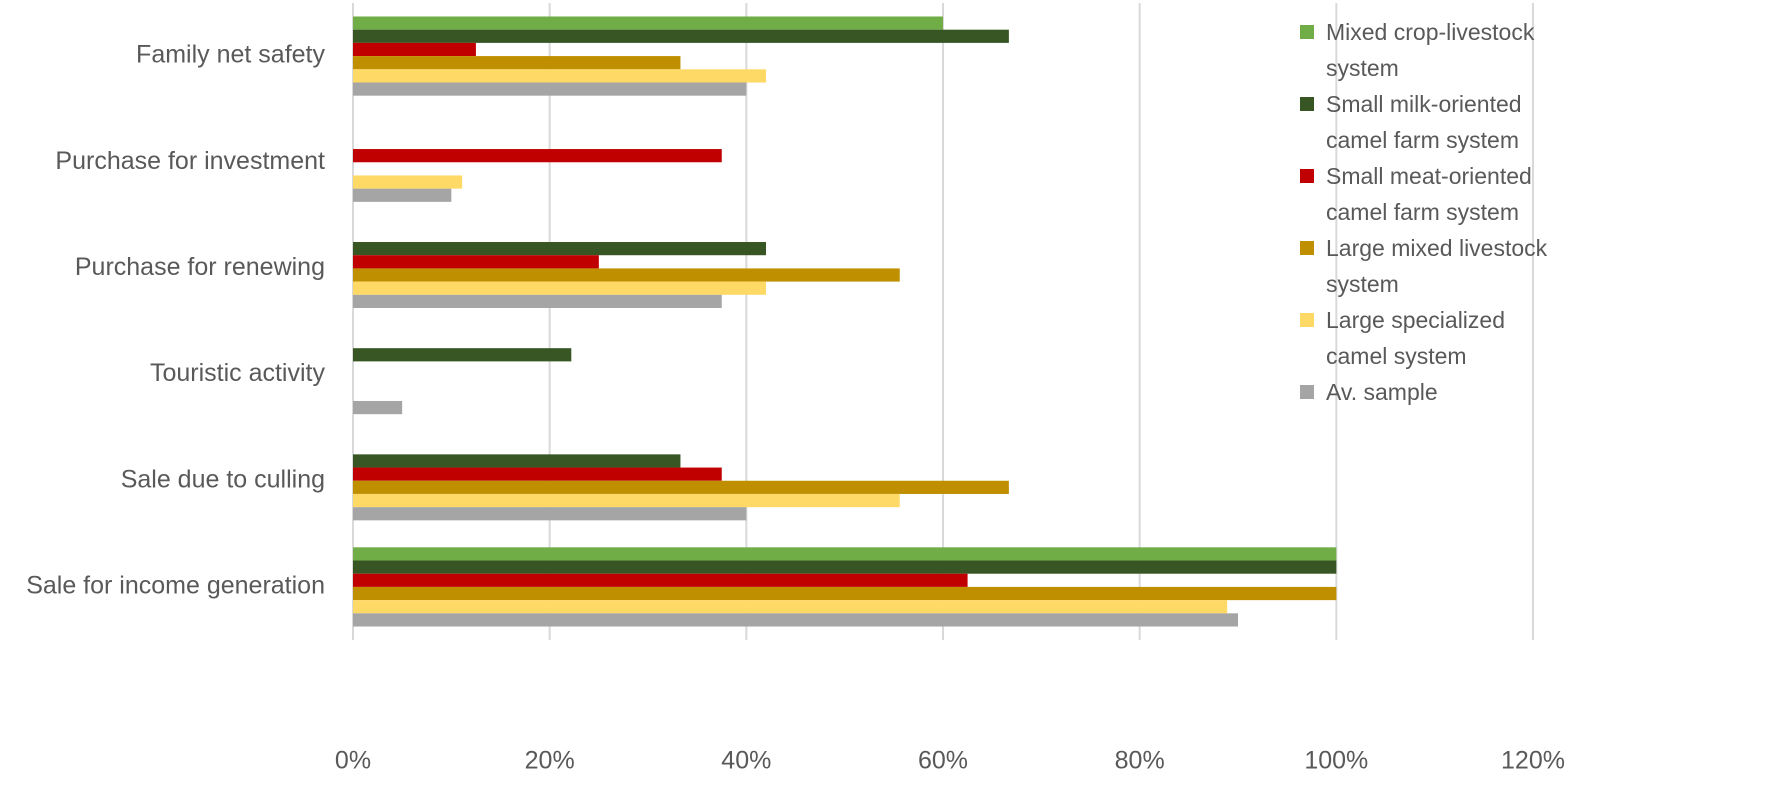  What do you see at coordinates (230, 55) in the screenshot?
I see `y-tick-label: Family net safety` at bounding box center [230, 55].